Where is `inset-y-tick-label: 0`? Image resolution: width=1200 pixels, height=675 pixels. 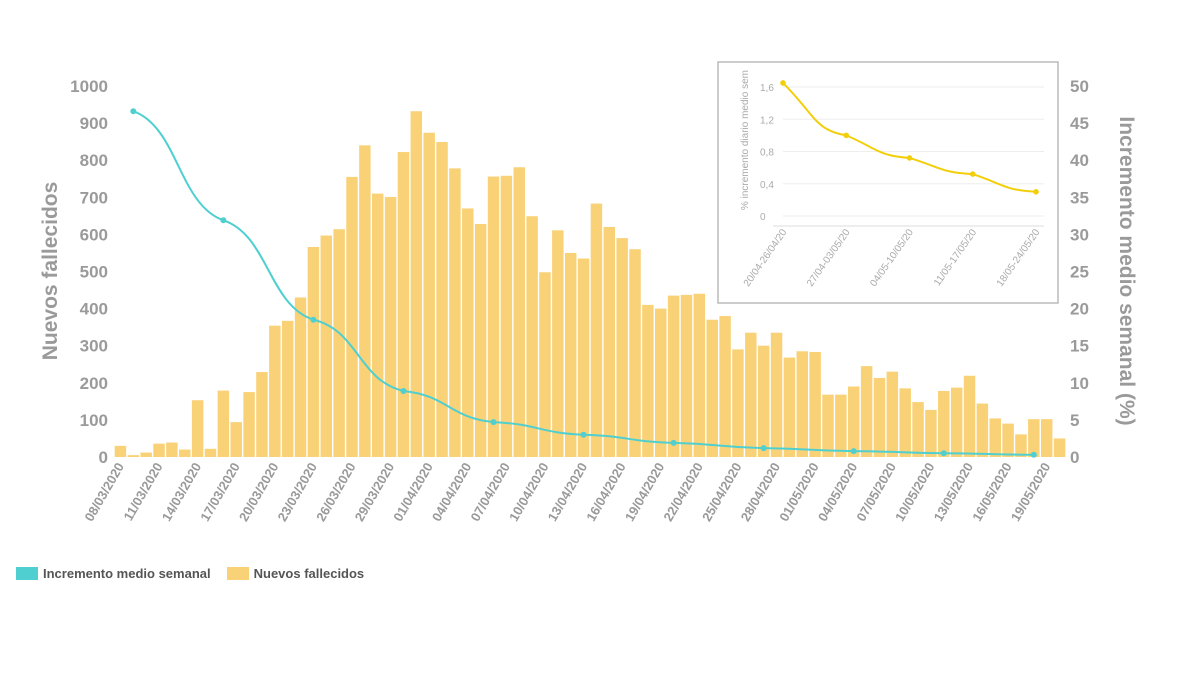
inset-y-tick-label: 0 is located at coordinates (763, 217).